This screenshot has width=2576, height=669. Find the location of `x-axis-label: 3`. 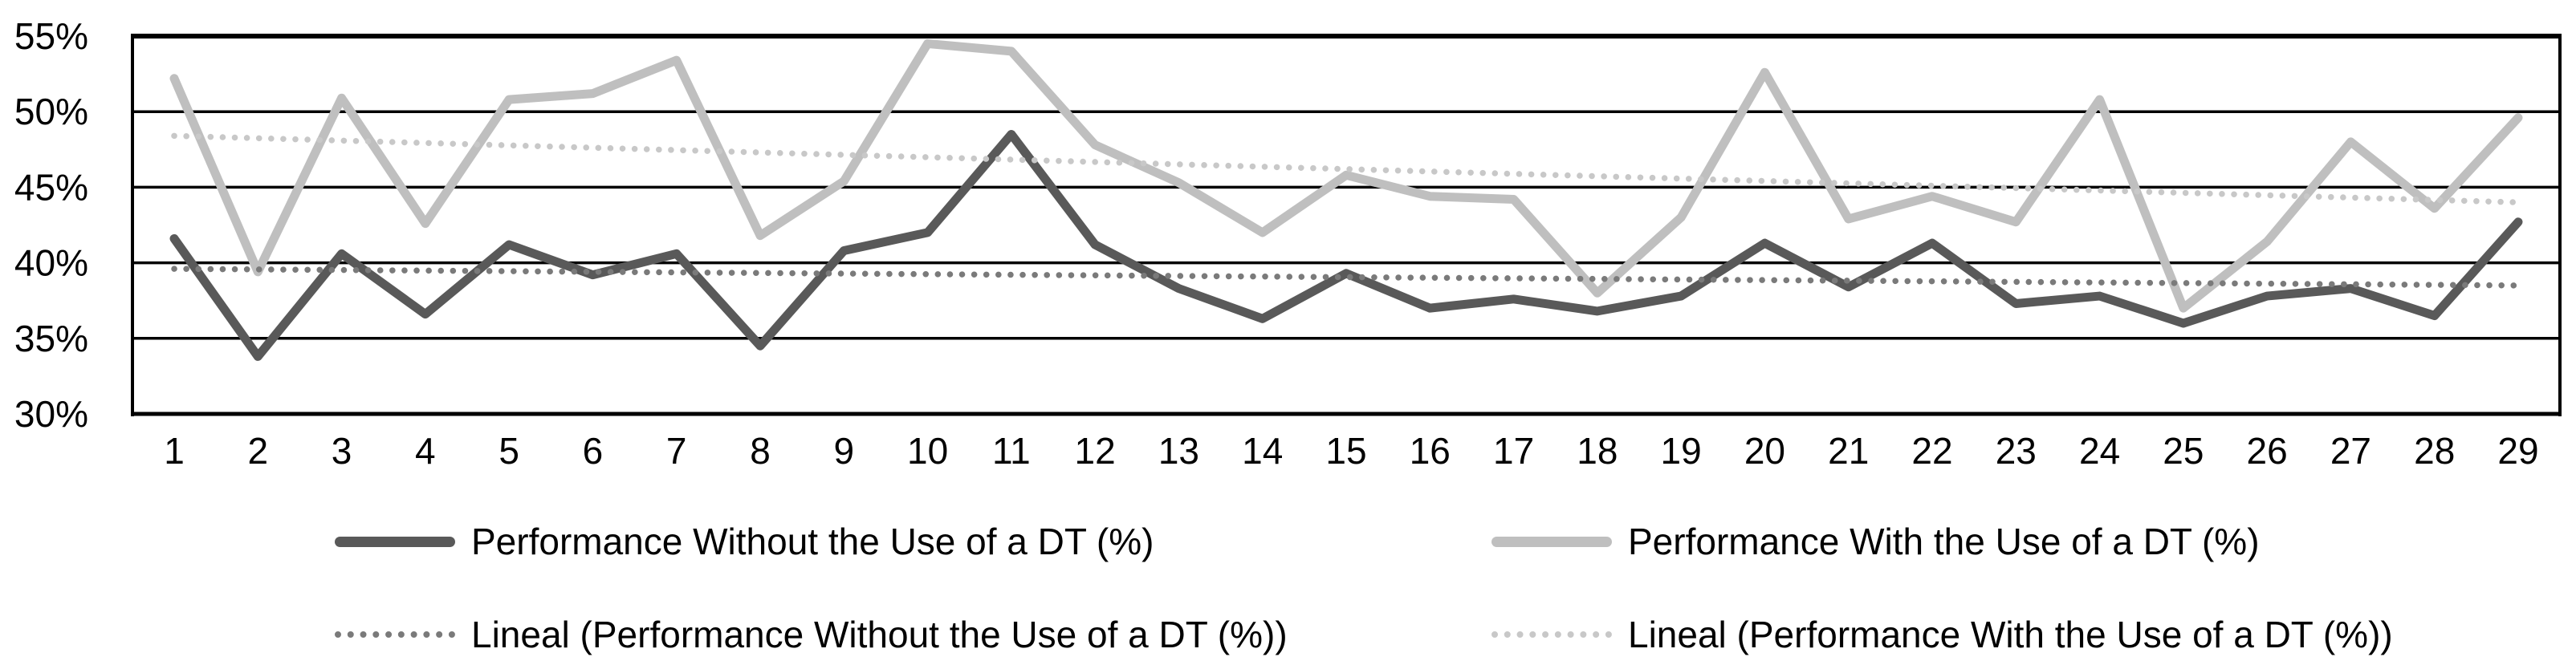

x-axis-label: 3 is located at coordinates (342, 451).